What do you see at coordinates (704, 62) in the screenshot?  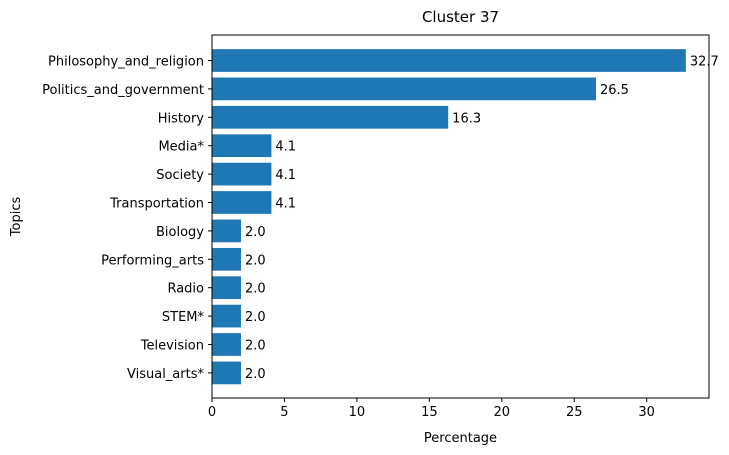 I see `data-label-0: 32.7` at bounding box center [704, 62].